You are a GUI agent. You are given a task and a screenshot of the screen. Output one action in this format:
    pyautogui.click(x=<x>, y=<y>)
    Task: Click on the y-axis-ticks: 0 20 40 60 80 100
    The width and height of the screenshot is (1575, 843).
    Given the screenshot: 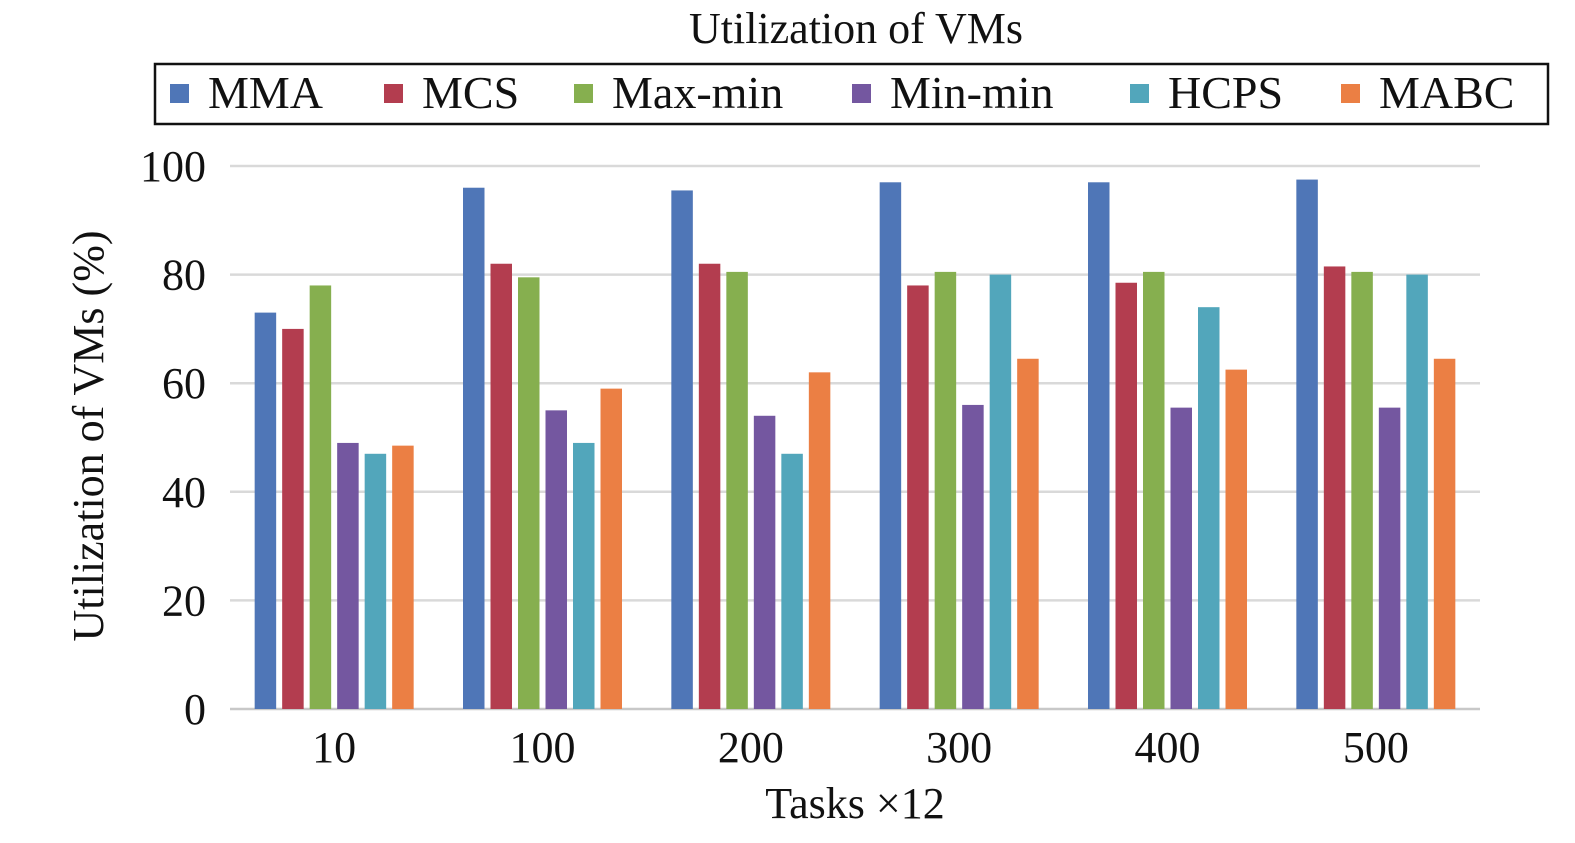 What is the action you would take?
    pyautogui.click(x=173, y=438)
    